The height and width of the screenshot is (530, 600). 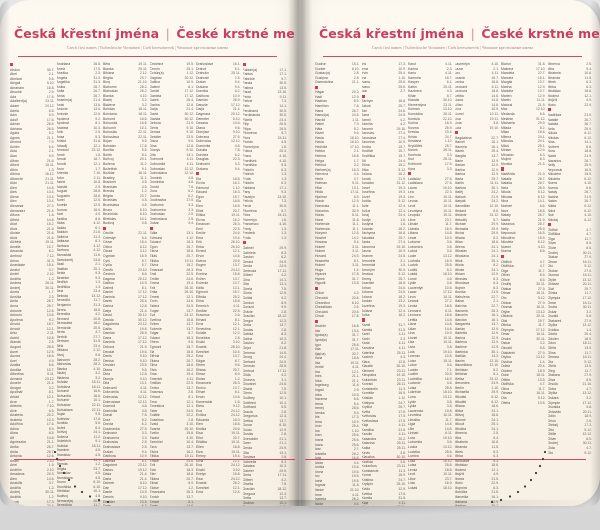 What do you see at coordinates (143, 497) in the screenshot?
I see `entry-date: 9.10.` at bounding box center [143, 497].